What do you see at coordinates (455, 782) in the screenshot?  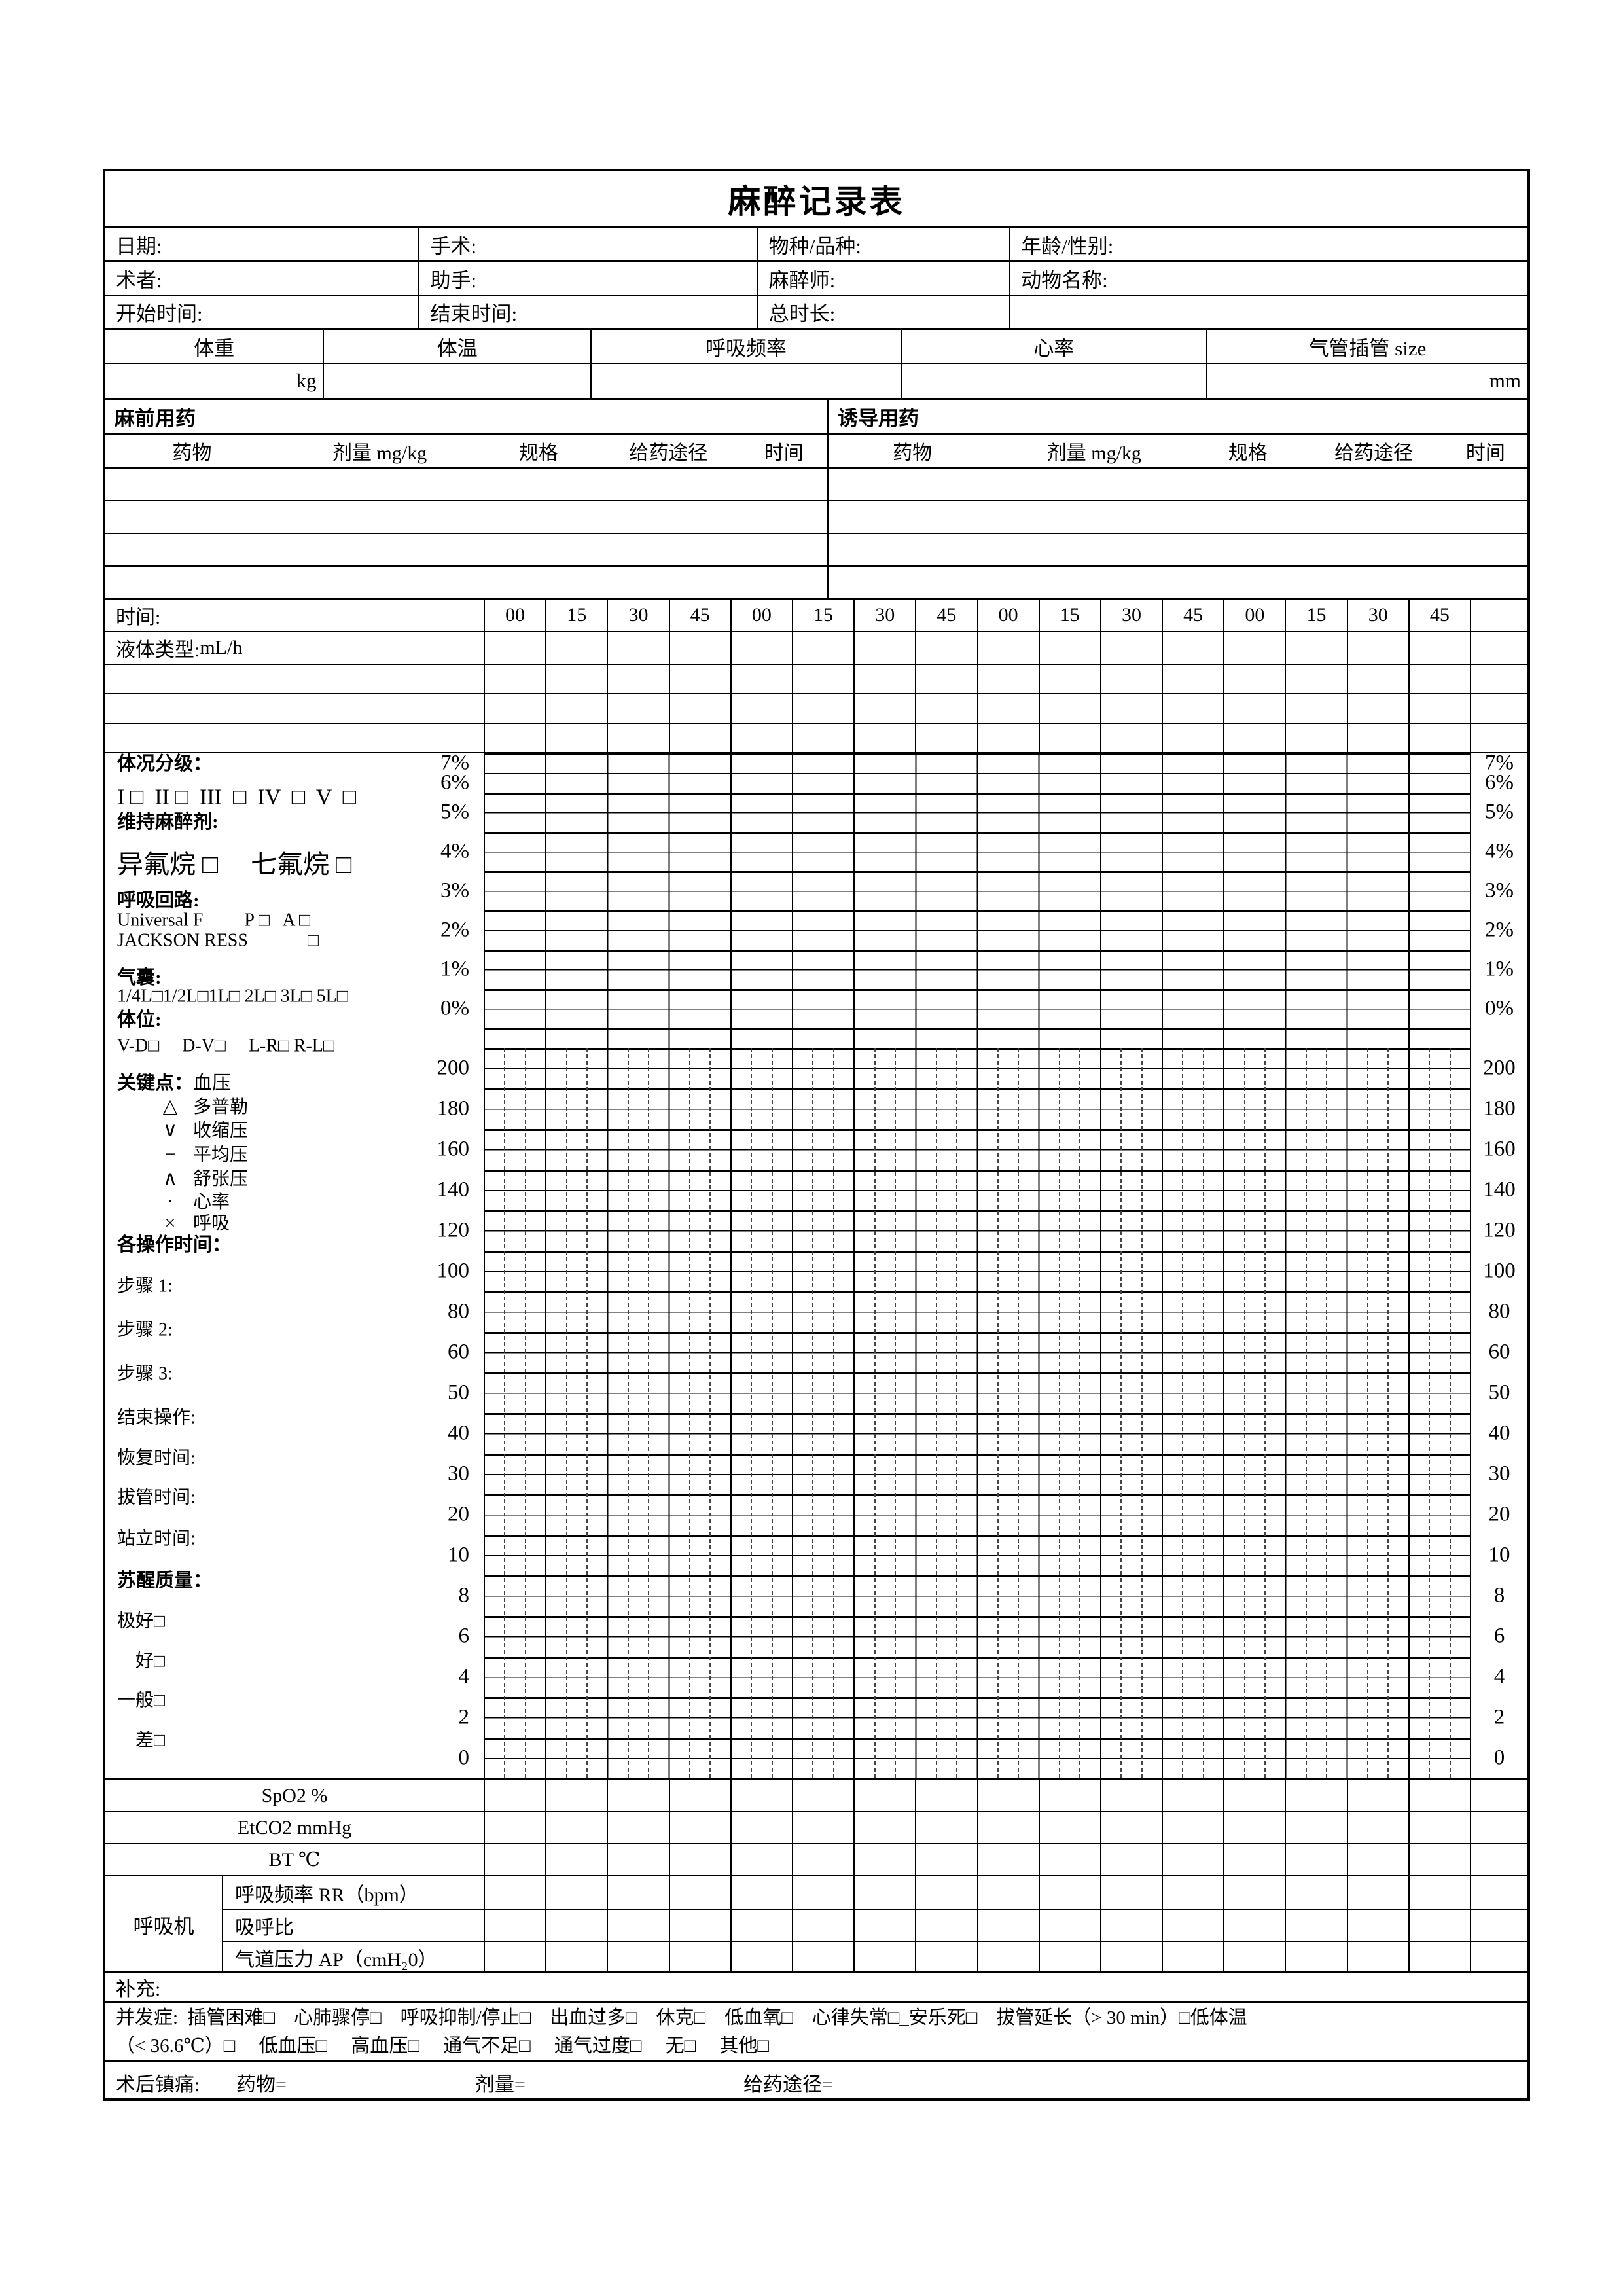 I see `percent-scale-label-left: 6%` at bounding box center [455, 782].